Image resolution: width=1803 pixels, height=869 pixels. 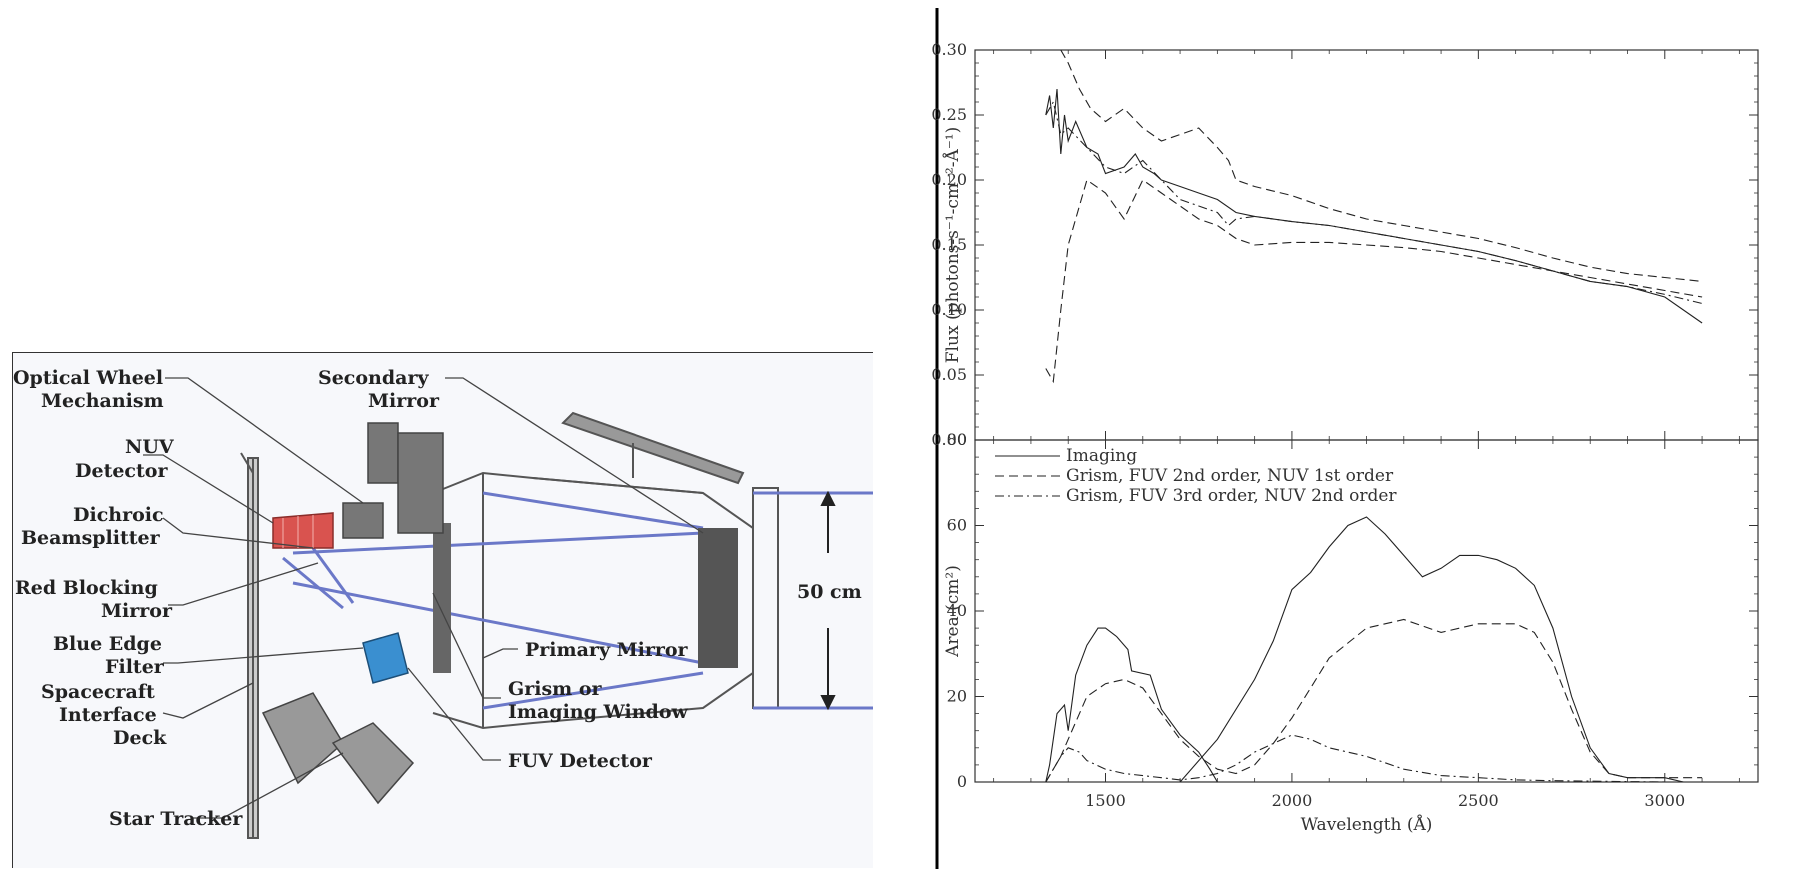 I want to click on legend-label-2: Grism, FUV 3rd order, NUV 2nd order, so click(x=1231, y=496).